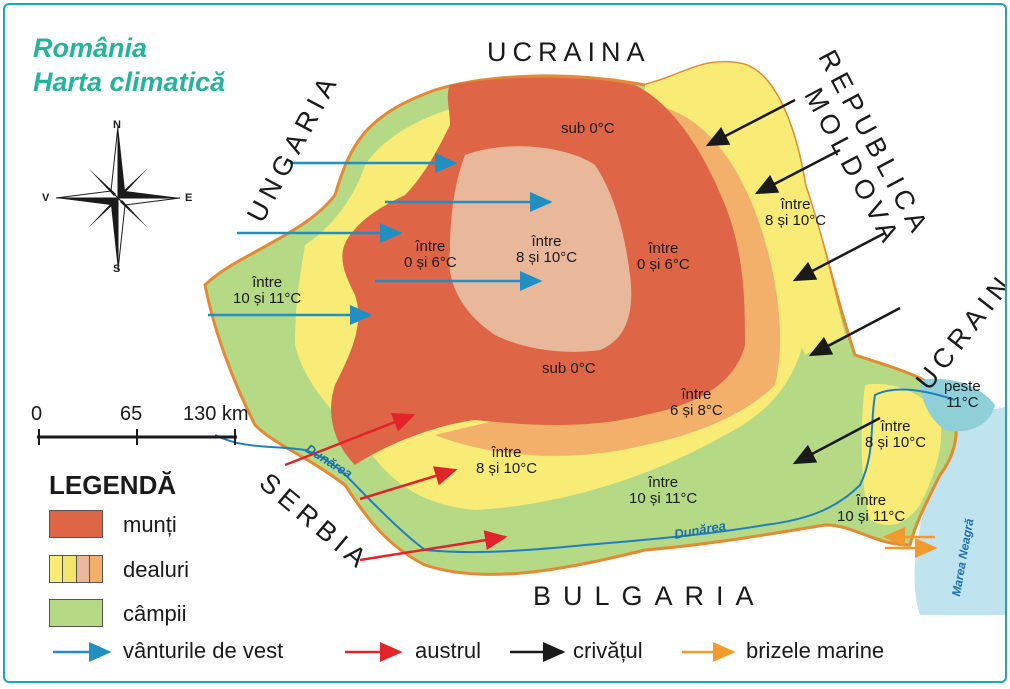 The width and height of the screenshot is (1010, 689). What do you see at coordinates (569, 368) in the screenshot?
I see `zone-label-sub0-south: sub 0°C` at bounding box center [569, 368].